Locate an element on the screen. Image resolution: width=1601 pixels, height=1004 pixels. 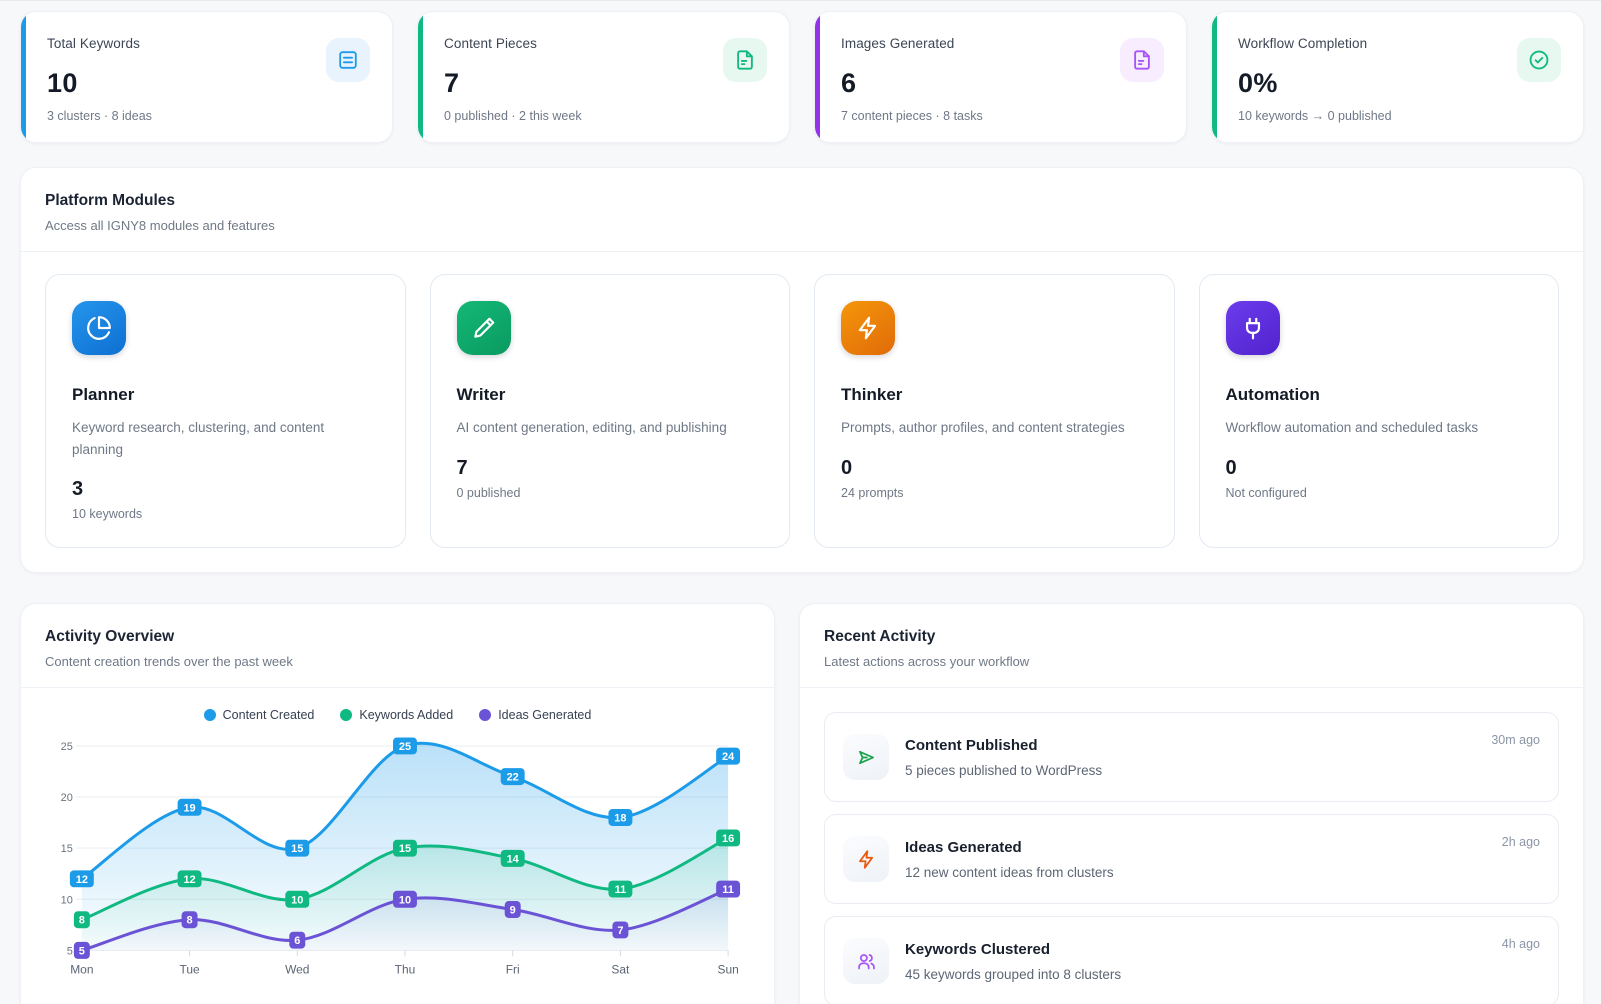
module-sub: 24 prompts is located at coordinates (872, 492).